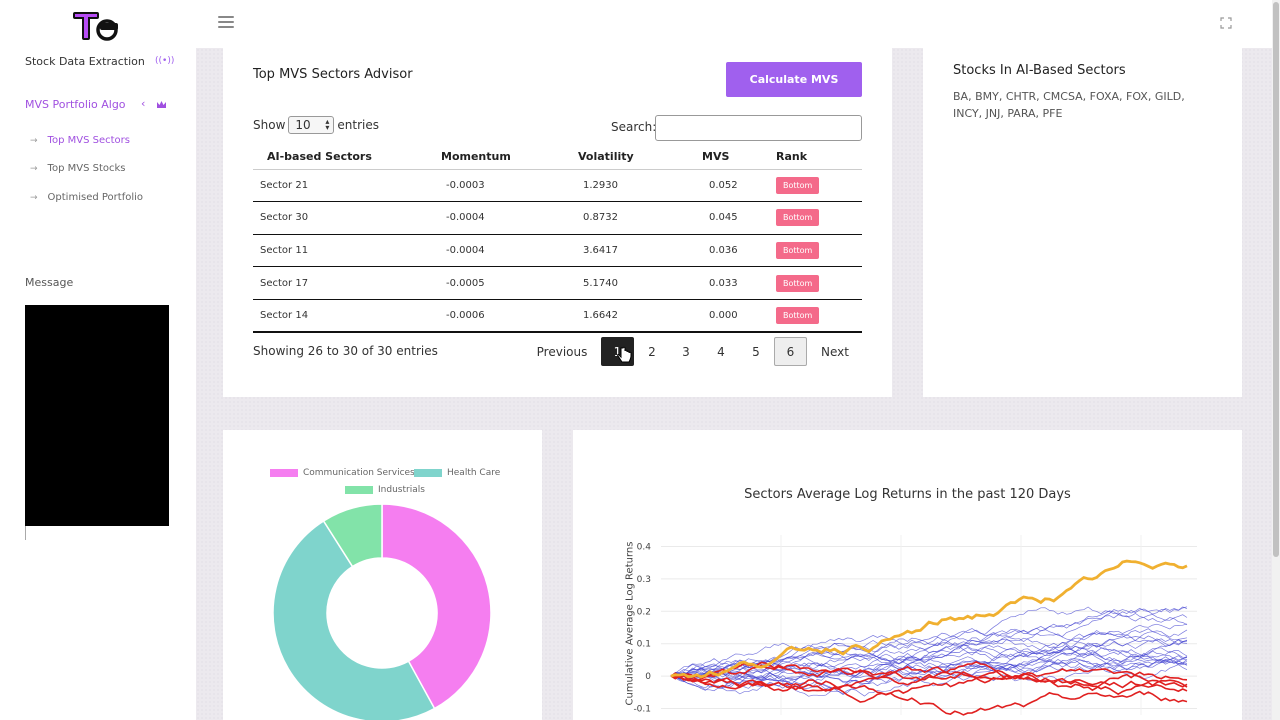  What do you see at coordinates (1276, 279) in the screenshot?
I see `page-scrollbar-thumb` at bounding box center [1276, 279].